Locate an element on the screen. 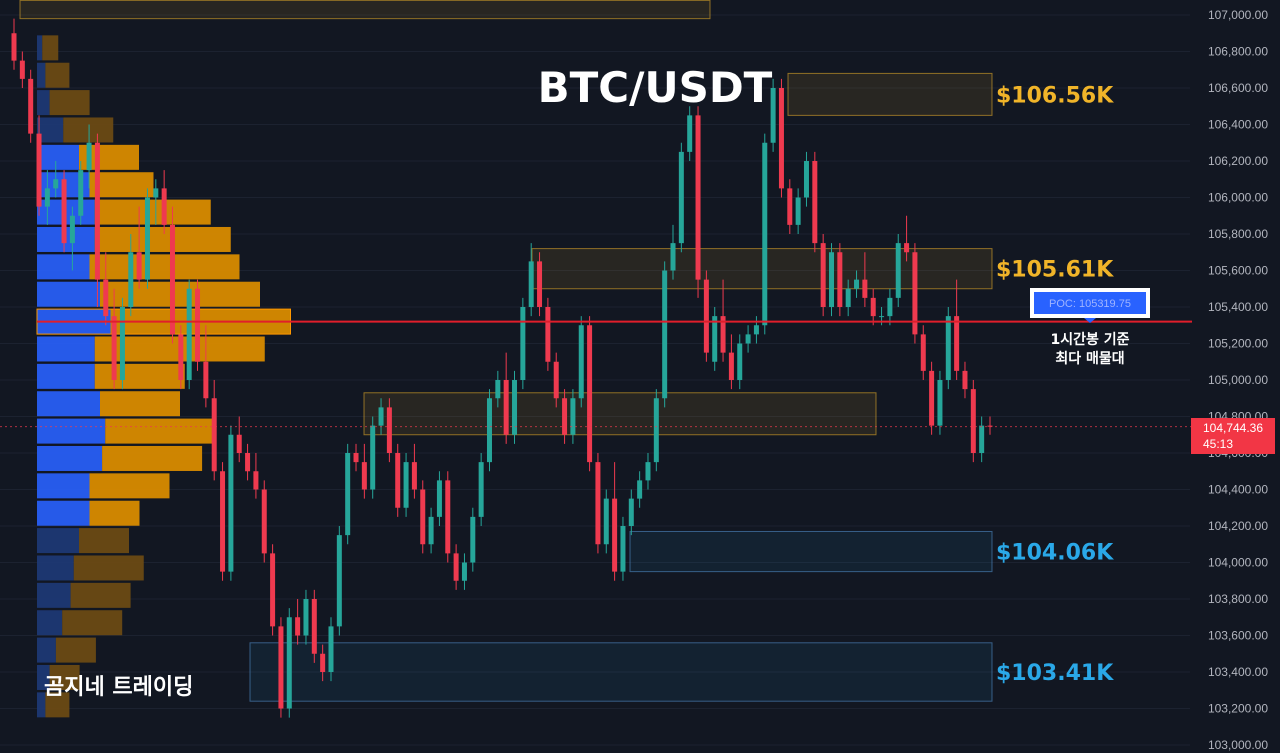 This screenshot has height=753, width=1280. price-tick-label: 105,200.00 is located at coordinates (1238, 344).